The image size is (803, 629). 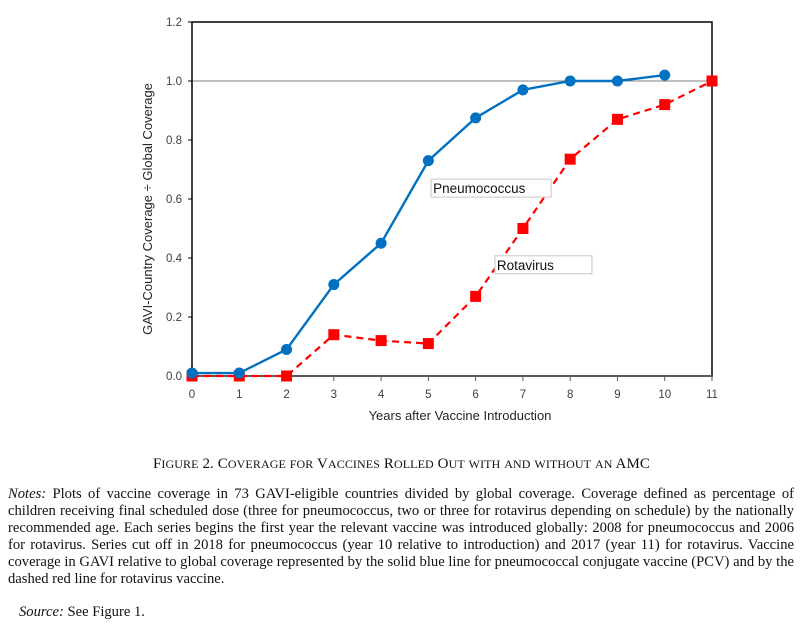 What do you see at coordinates (388, 464) in the screenshot?
I see `caption-cap: R` at bounding box center [388, 464].